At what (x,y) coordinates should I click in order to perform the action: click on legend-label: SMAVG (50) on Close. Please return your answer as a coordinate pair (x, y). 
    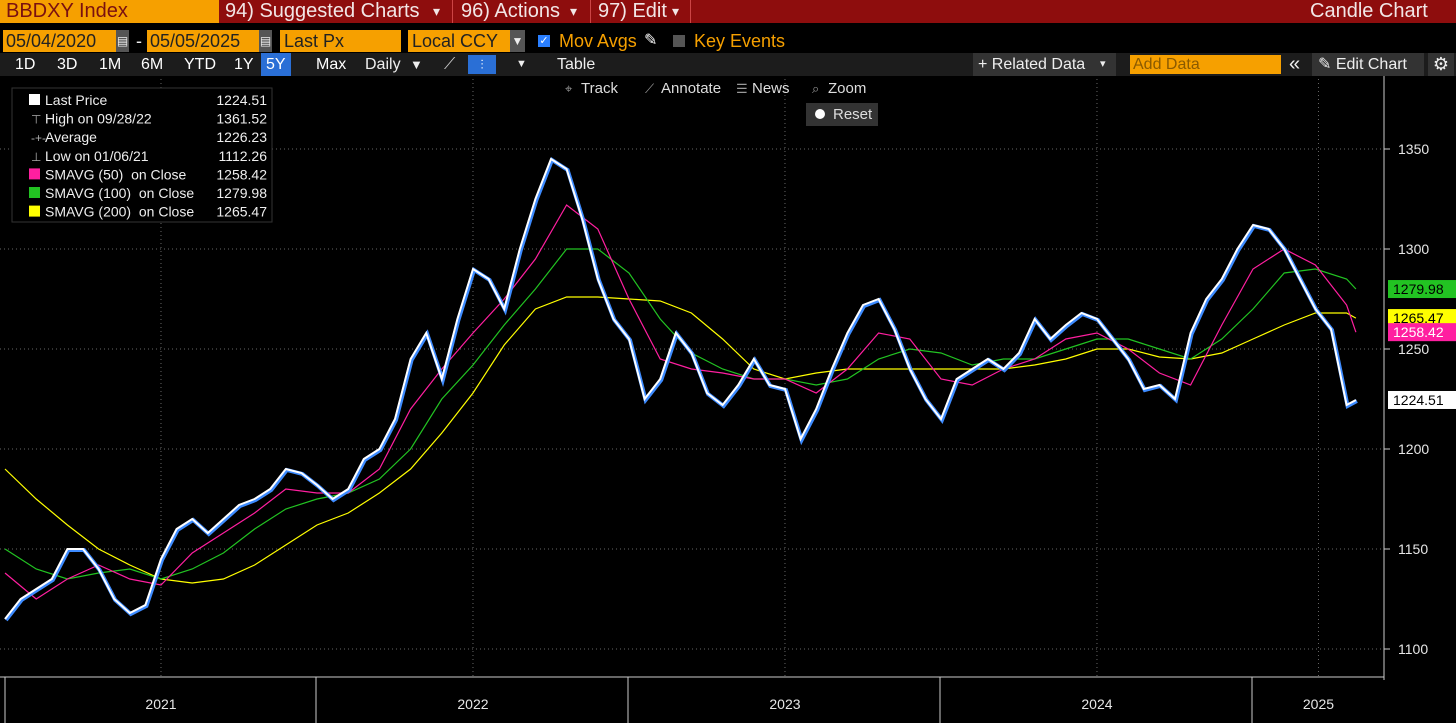
    Looking at the image, I should click on (116, 174).